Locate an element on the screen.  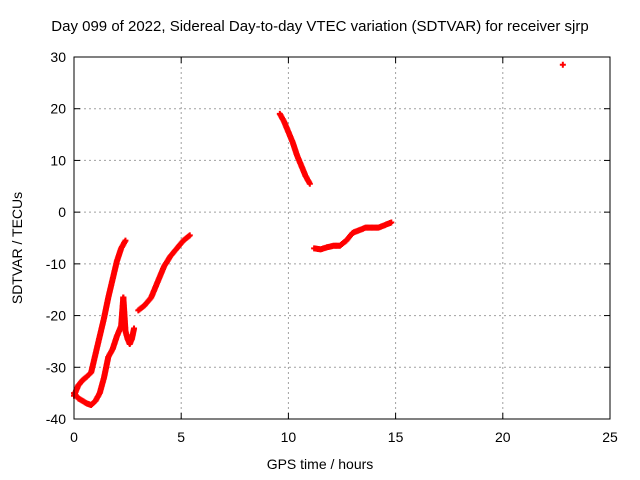
y-tick-label: -10 is located at coordinates (56, 264).